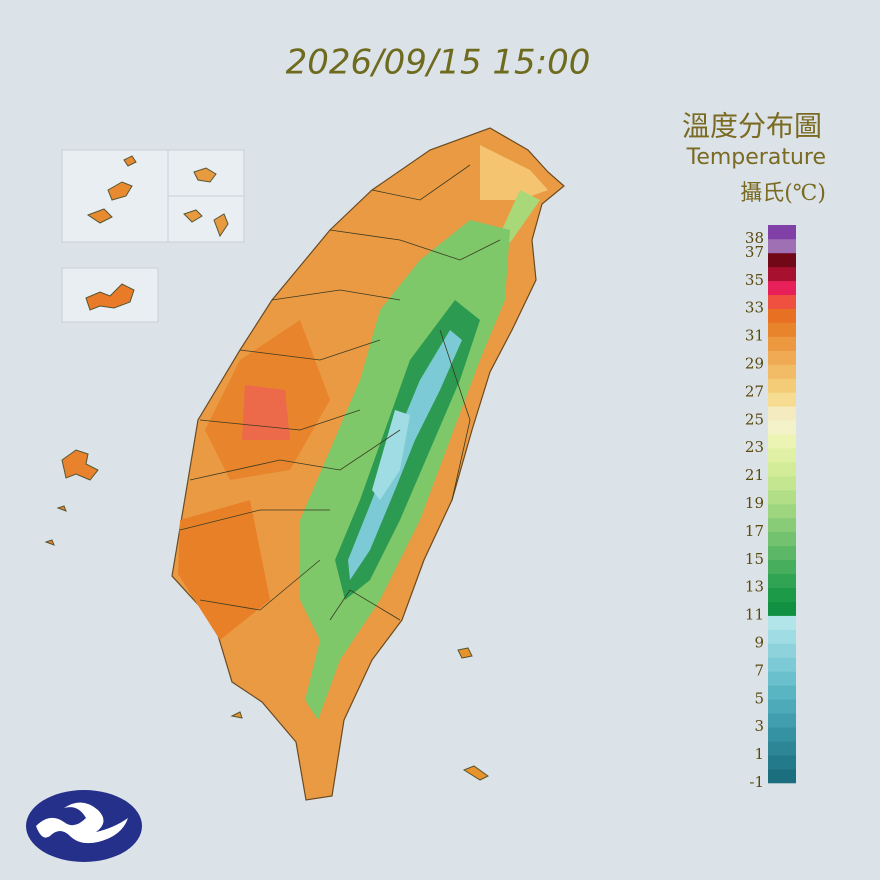 The height and width of the screenshot is (884, 880). Describe the element at coordinates (754, 280) in the screenshot. I see `legend-tick-label: 35` at that location.